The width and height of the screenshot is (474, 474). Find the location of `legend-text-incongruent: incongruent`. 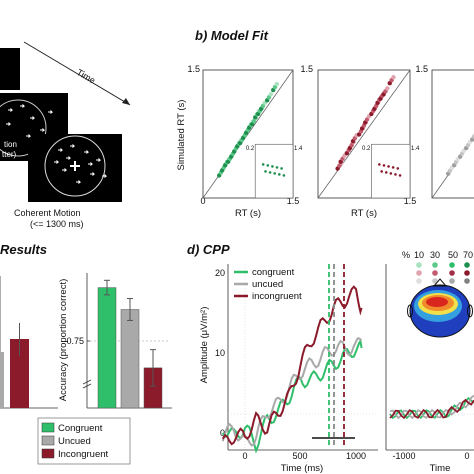

legend-text-incongruent: incongruent is located at coordinates (277, 296).